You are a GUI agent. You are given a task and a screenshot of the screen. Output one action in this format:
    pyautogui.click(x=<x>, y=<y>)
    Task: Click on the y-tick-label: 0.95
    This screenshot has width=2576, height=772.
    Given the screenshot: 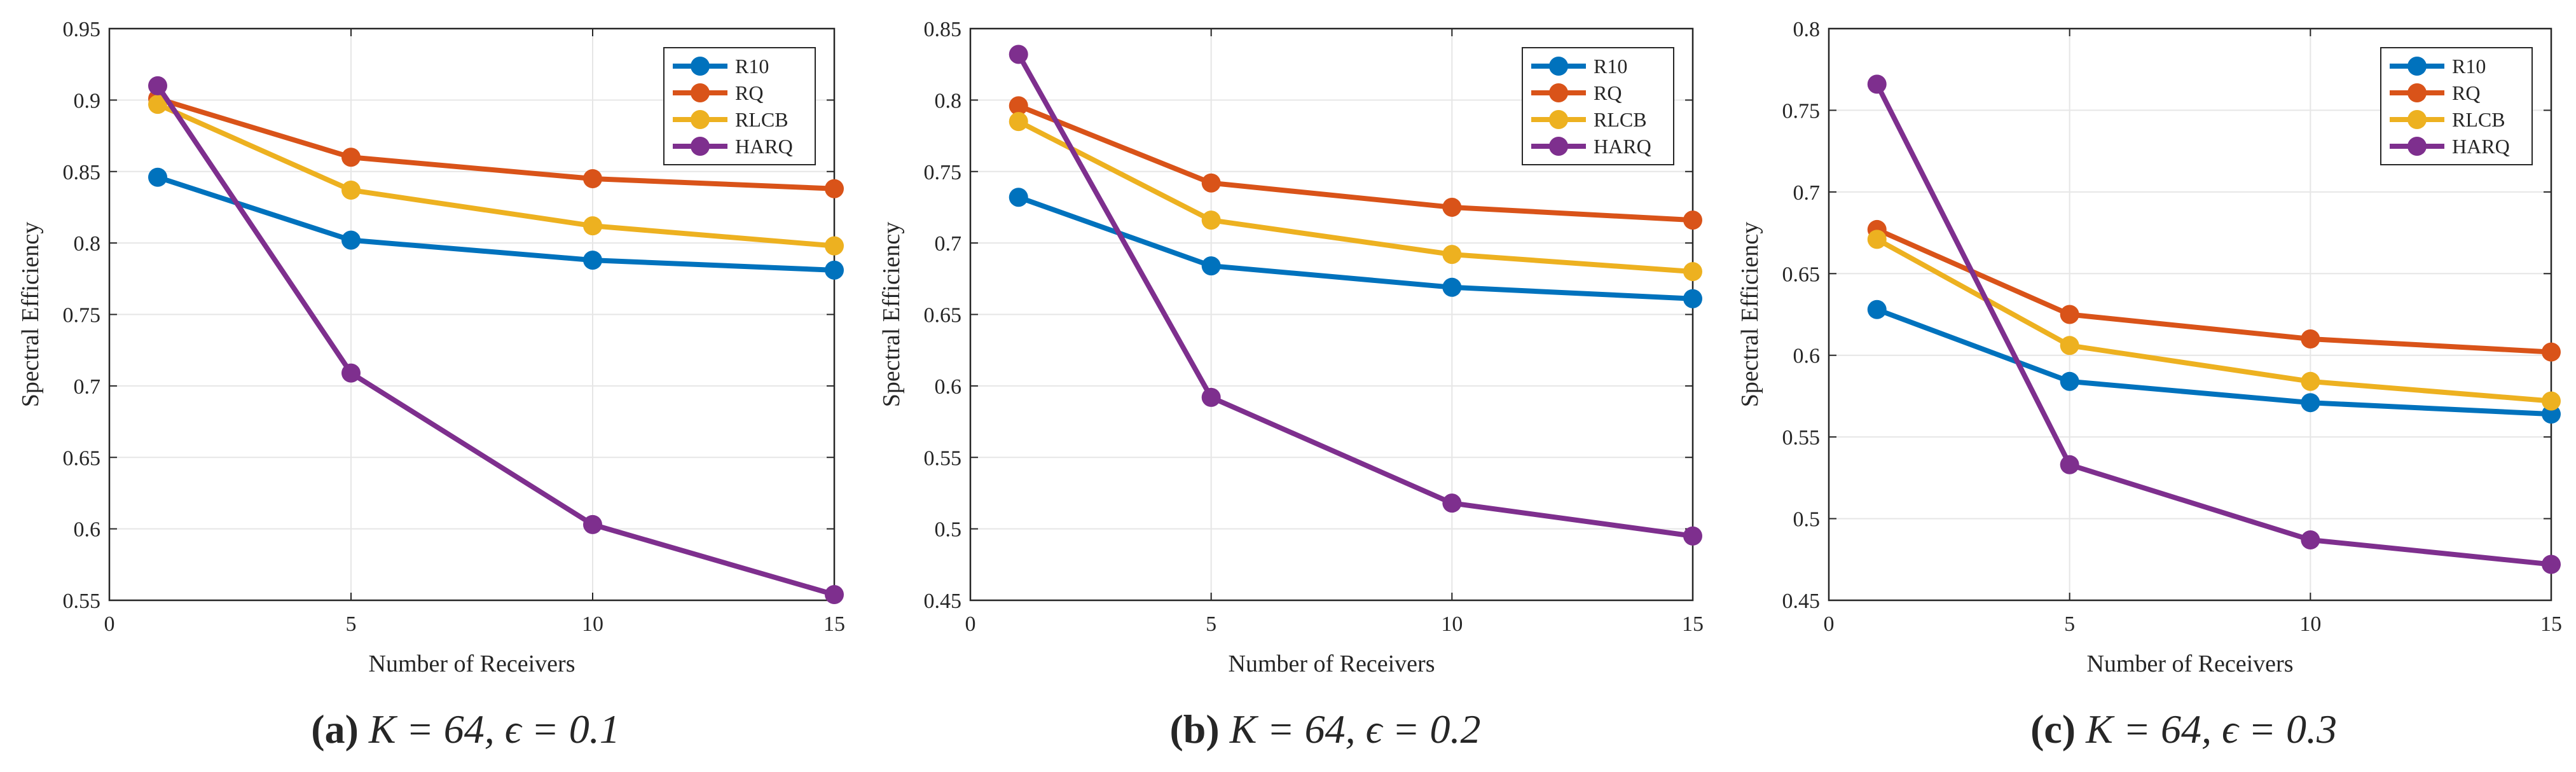 What is the action you would take?
    pyautogui.click(x=82, y=30)
    